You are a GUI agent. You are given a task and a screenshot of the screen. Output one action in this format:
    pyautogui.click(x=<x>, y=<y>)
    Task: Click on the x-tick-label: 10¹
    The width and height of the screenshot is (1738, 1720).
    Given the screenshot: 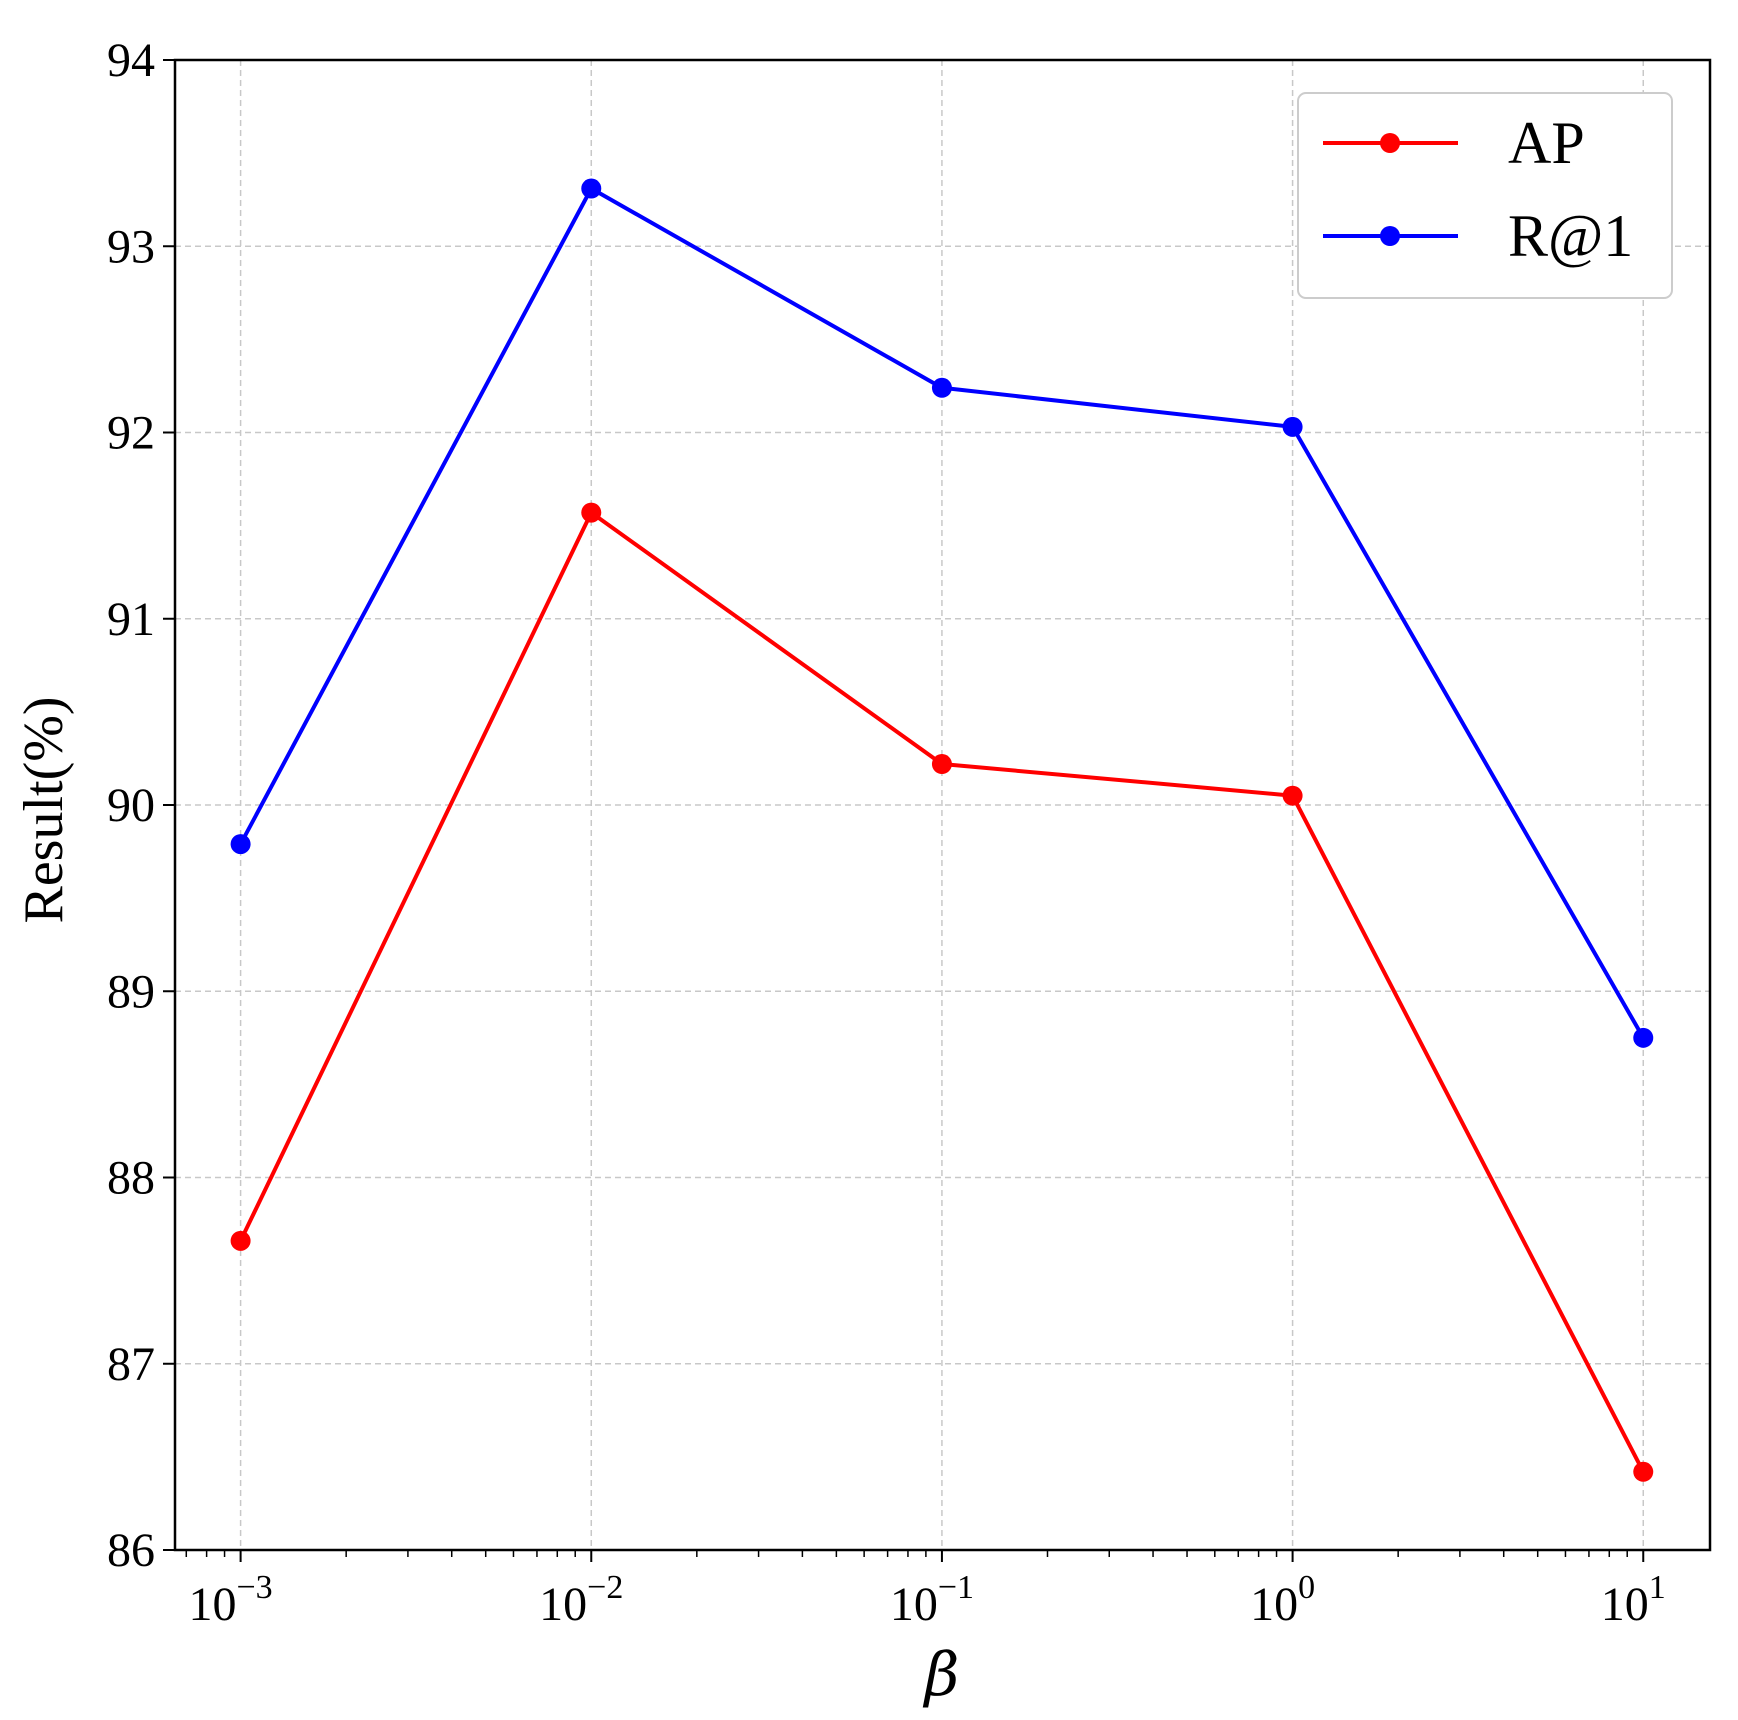 What is the action you would take?
    pyautogui.click(x=1633, y=1600)
    